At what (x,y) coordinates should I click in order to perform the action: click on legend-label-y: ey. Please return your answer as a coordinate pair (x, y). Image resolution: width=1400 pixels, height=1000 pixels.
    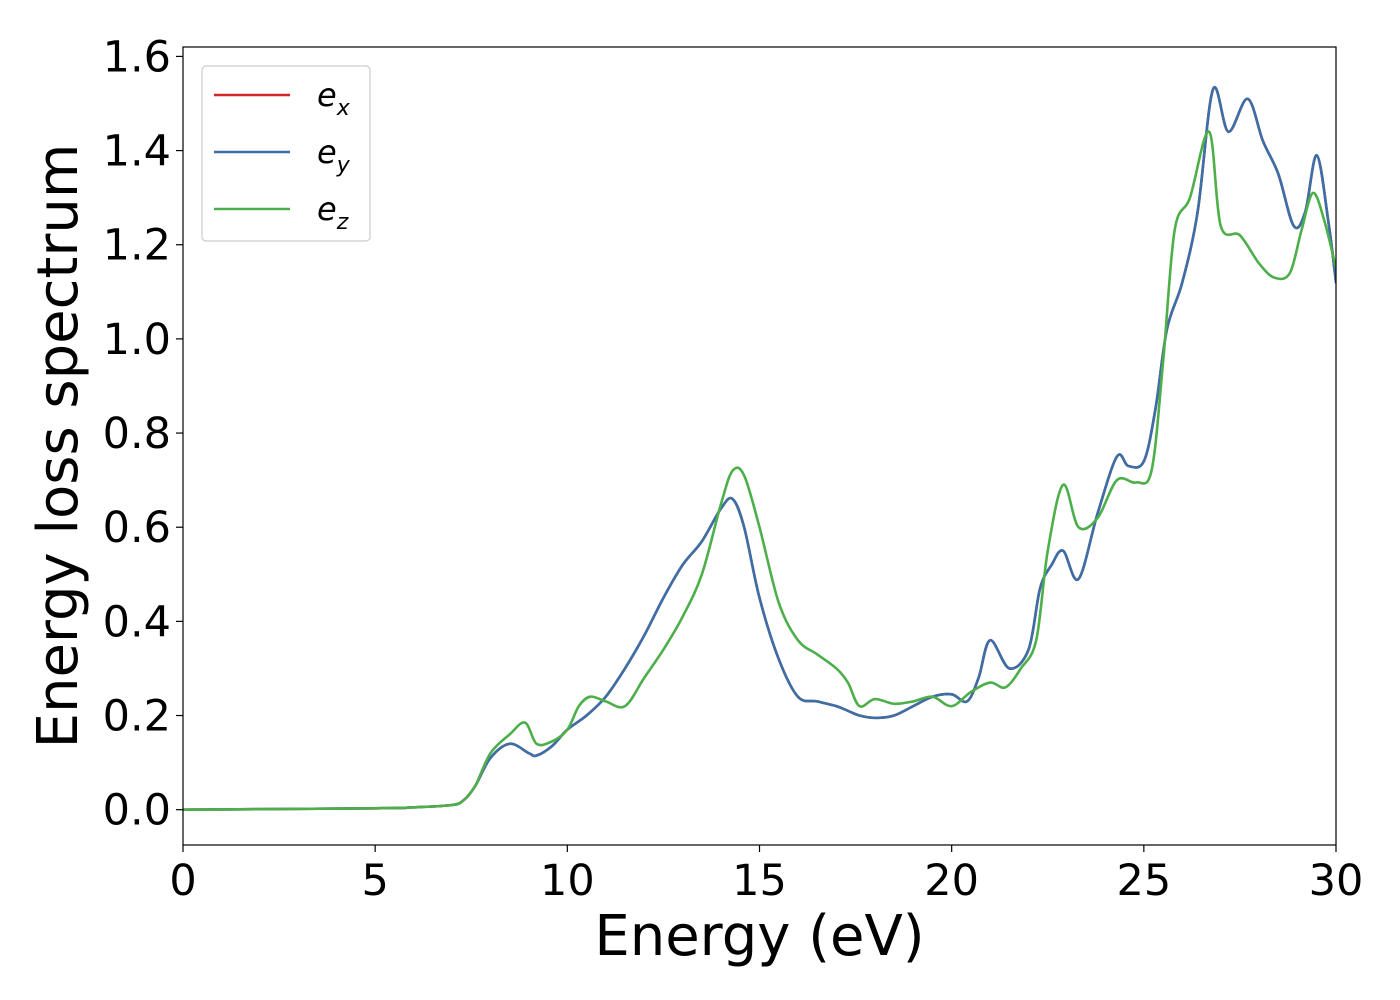
    Looking at the image, I should click on (334, 155).